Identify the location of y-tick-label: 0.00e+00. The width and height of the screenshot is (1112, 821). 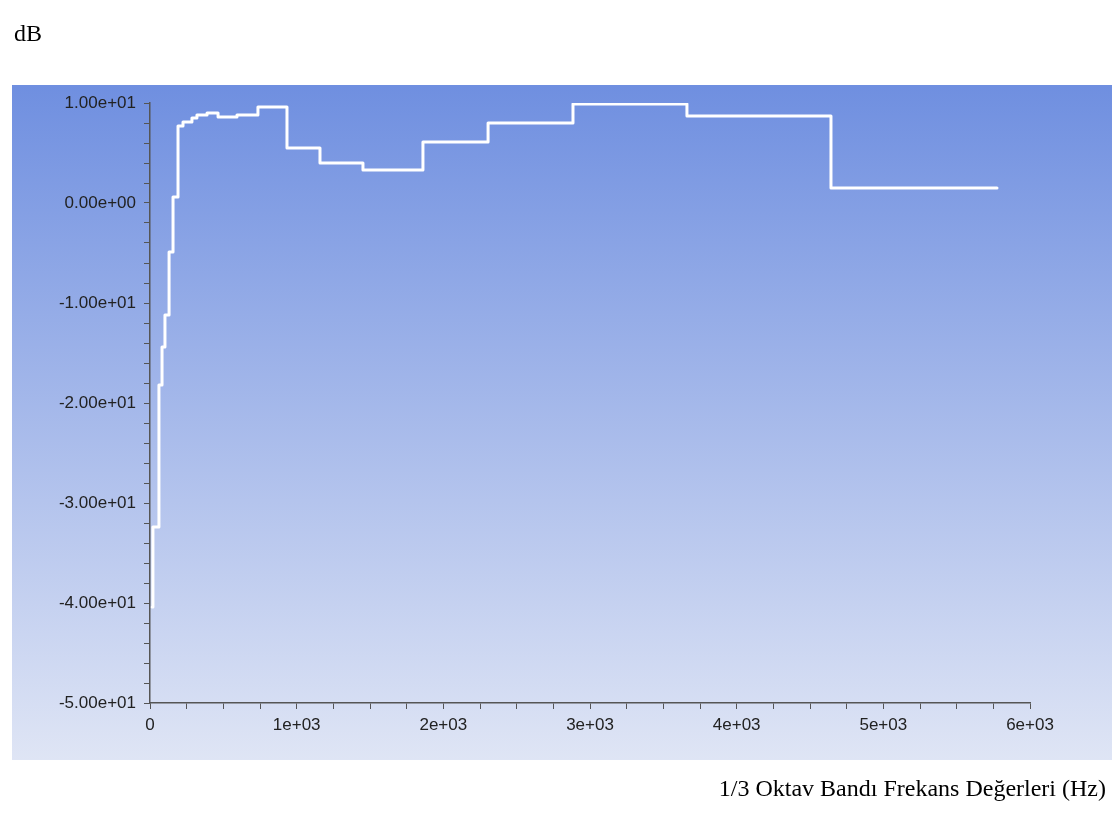
(100, 202).